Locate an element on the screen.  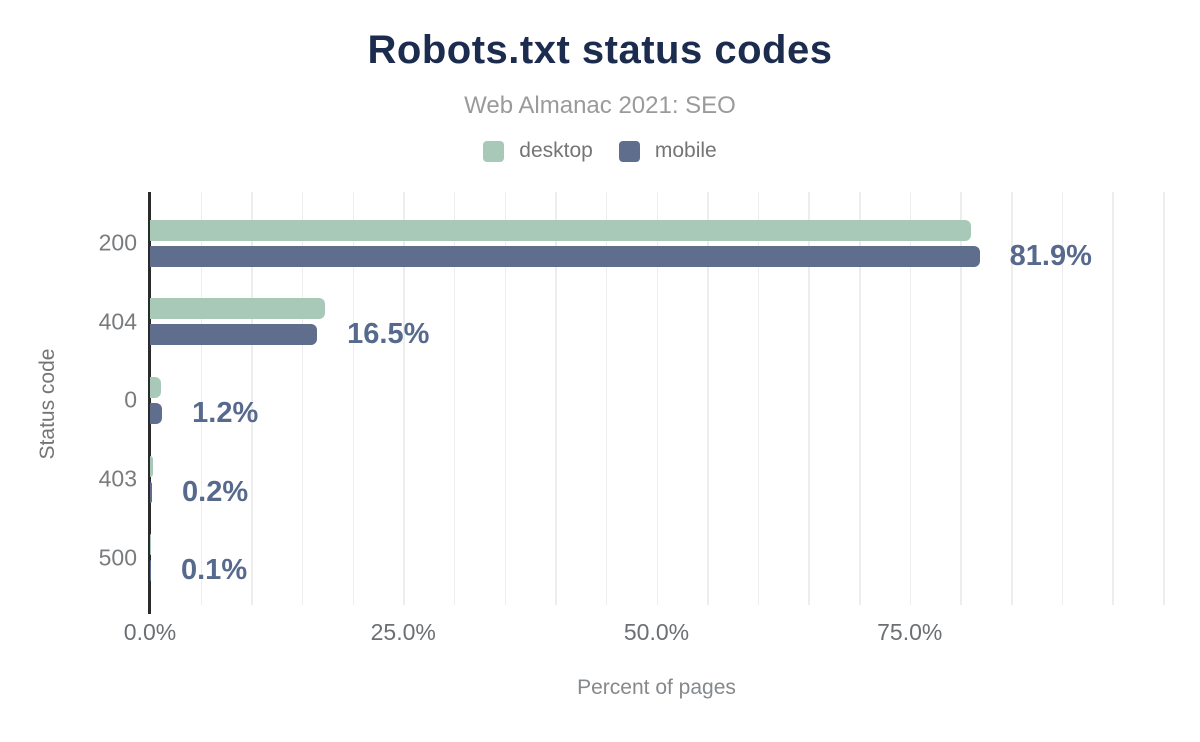
x-tick-label: 0.0% is located at coordinates (150, 632).